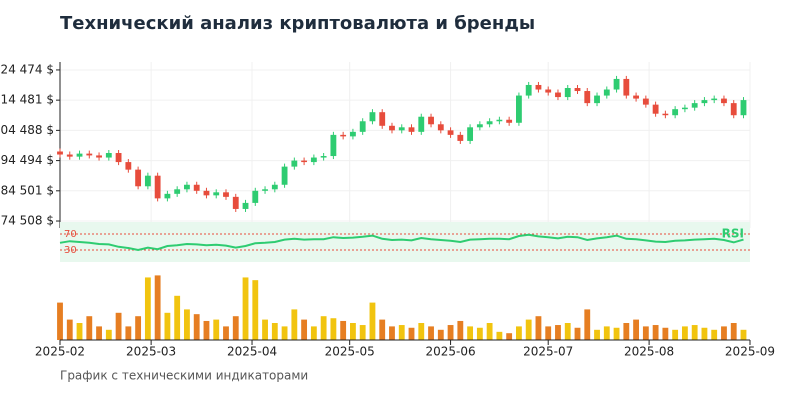  I want to click on y-tick-label: 74 508 $, so click(27, 221).